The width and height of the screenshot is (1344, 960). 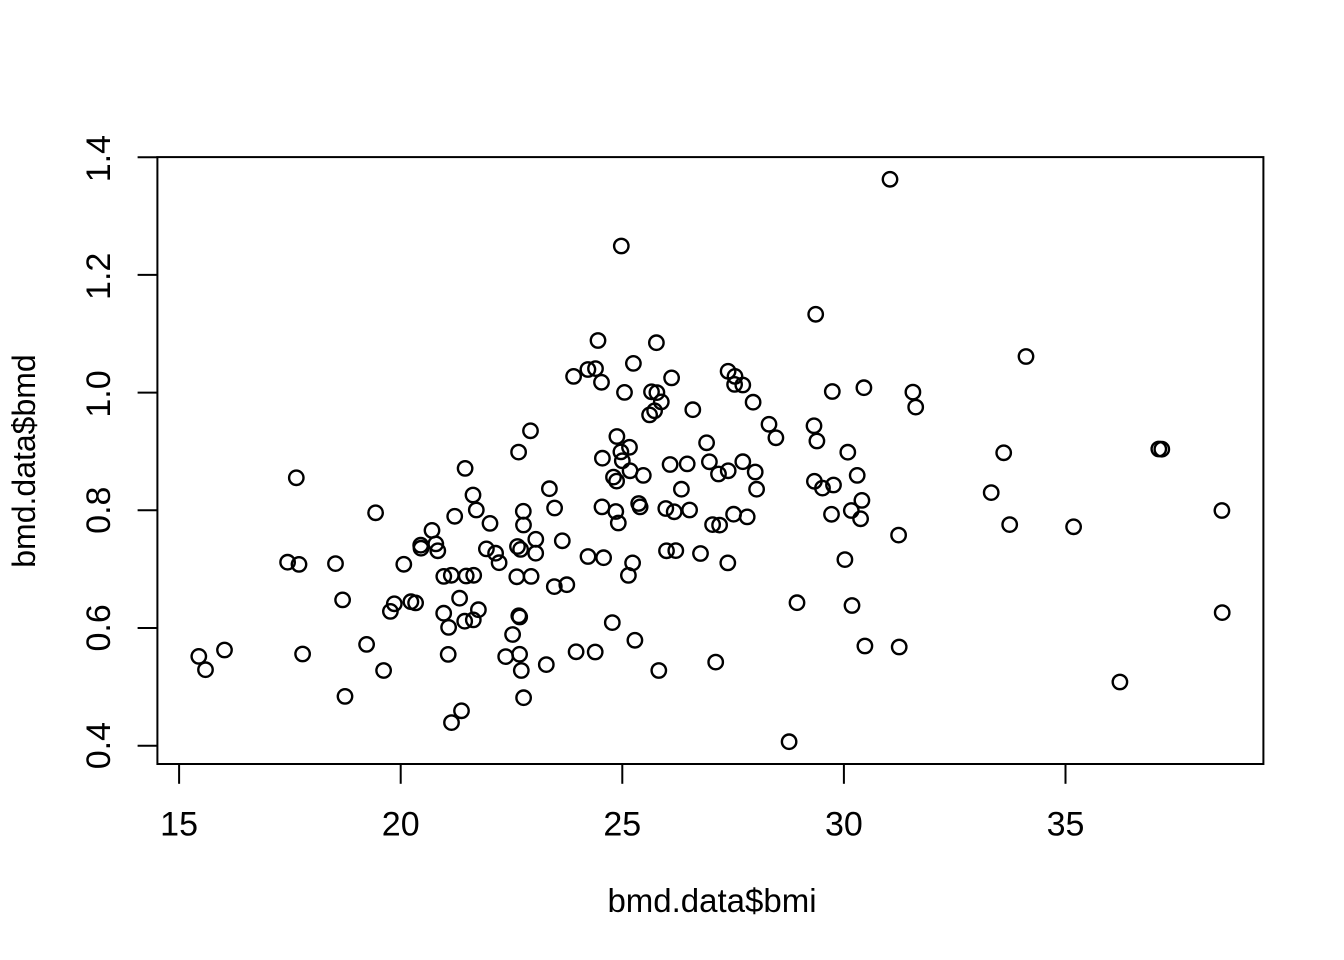 I want to click on svg-text: 30, so click(x=844, y=825).